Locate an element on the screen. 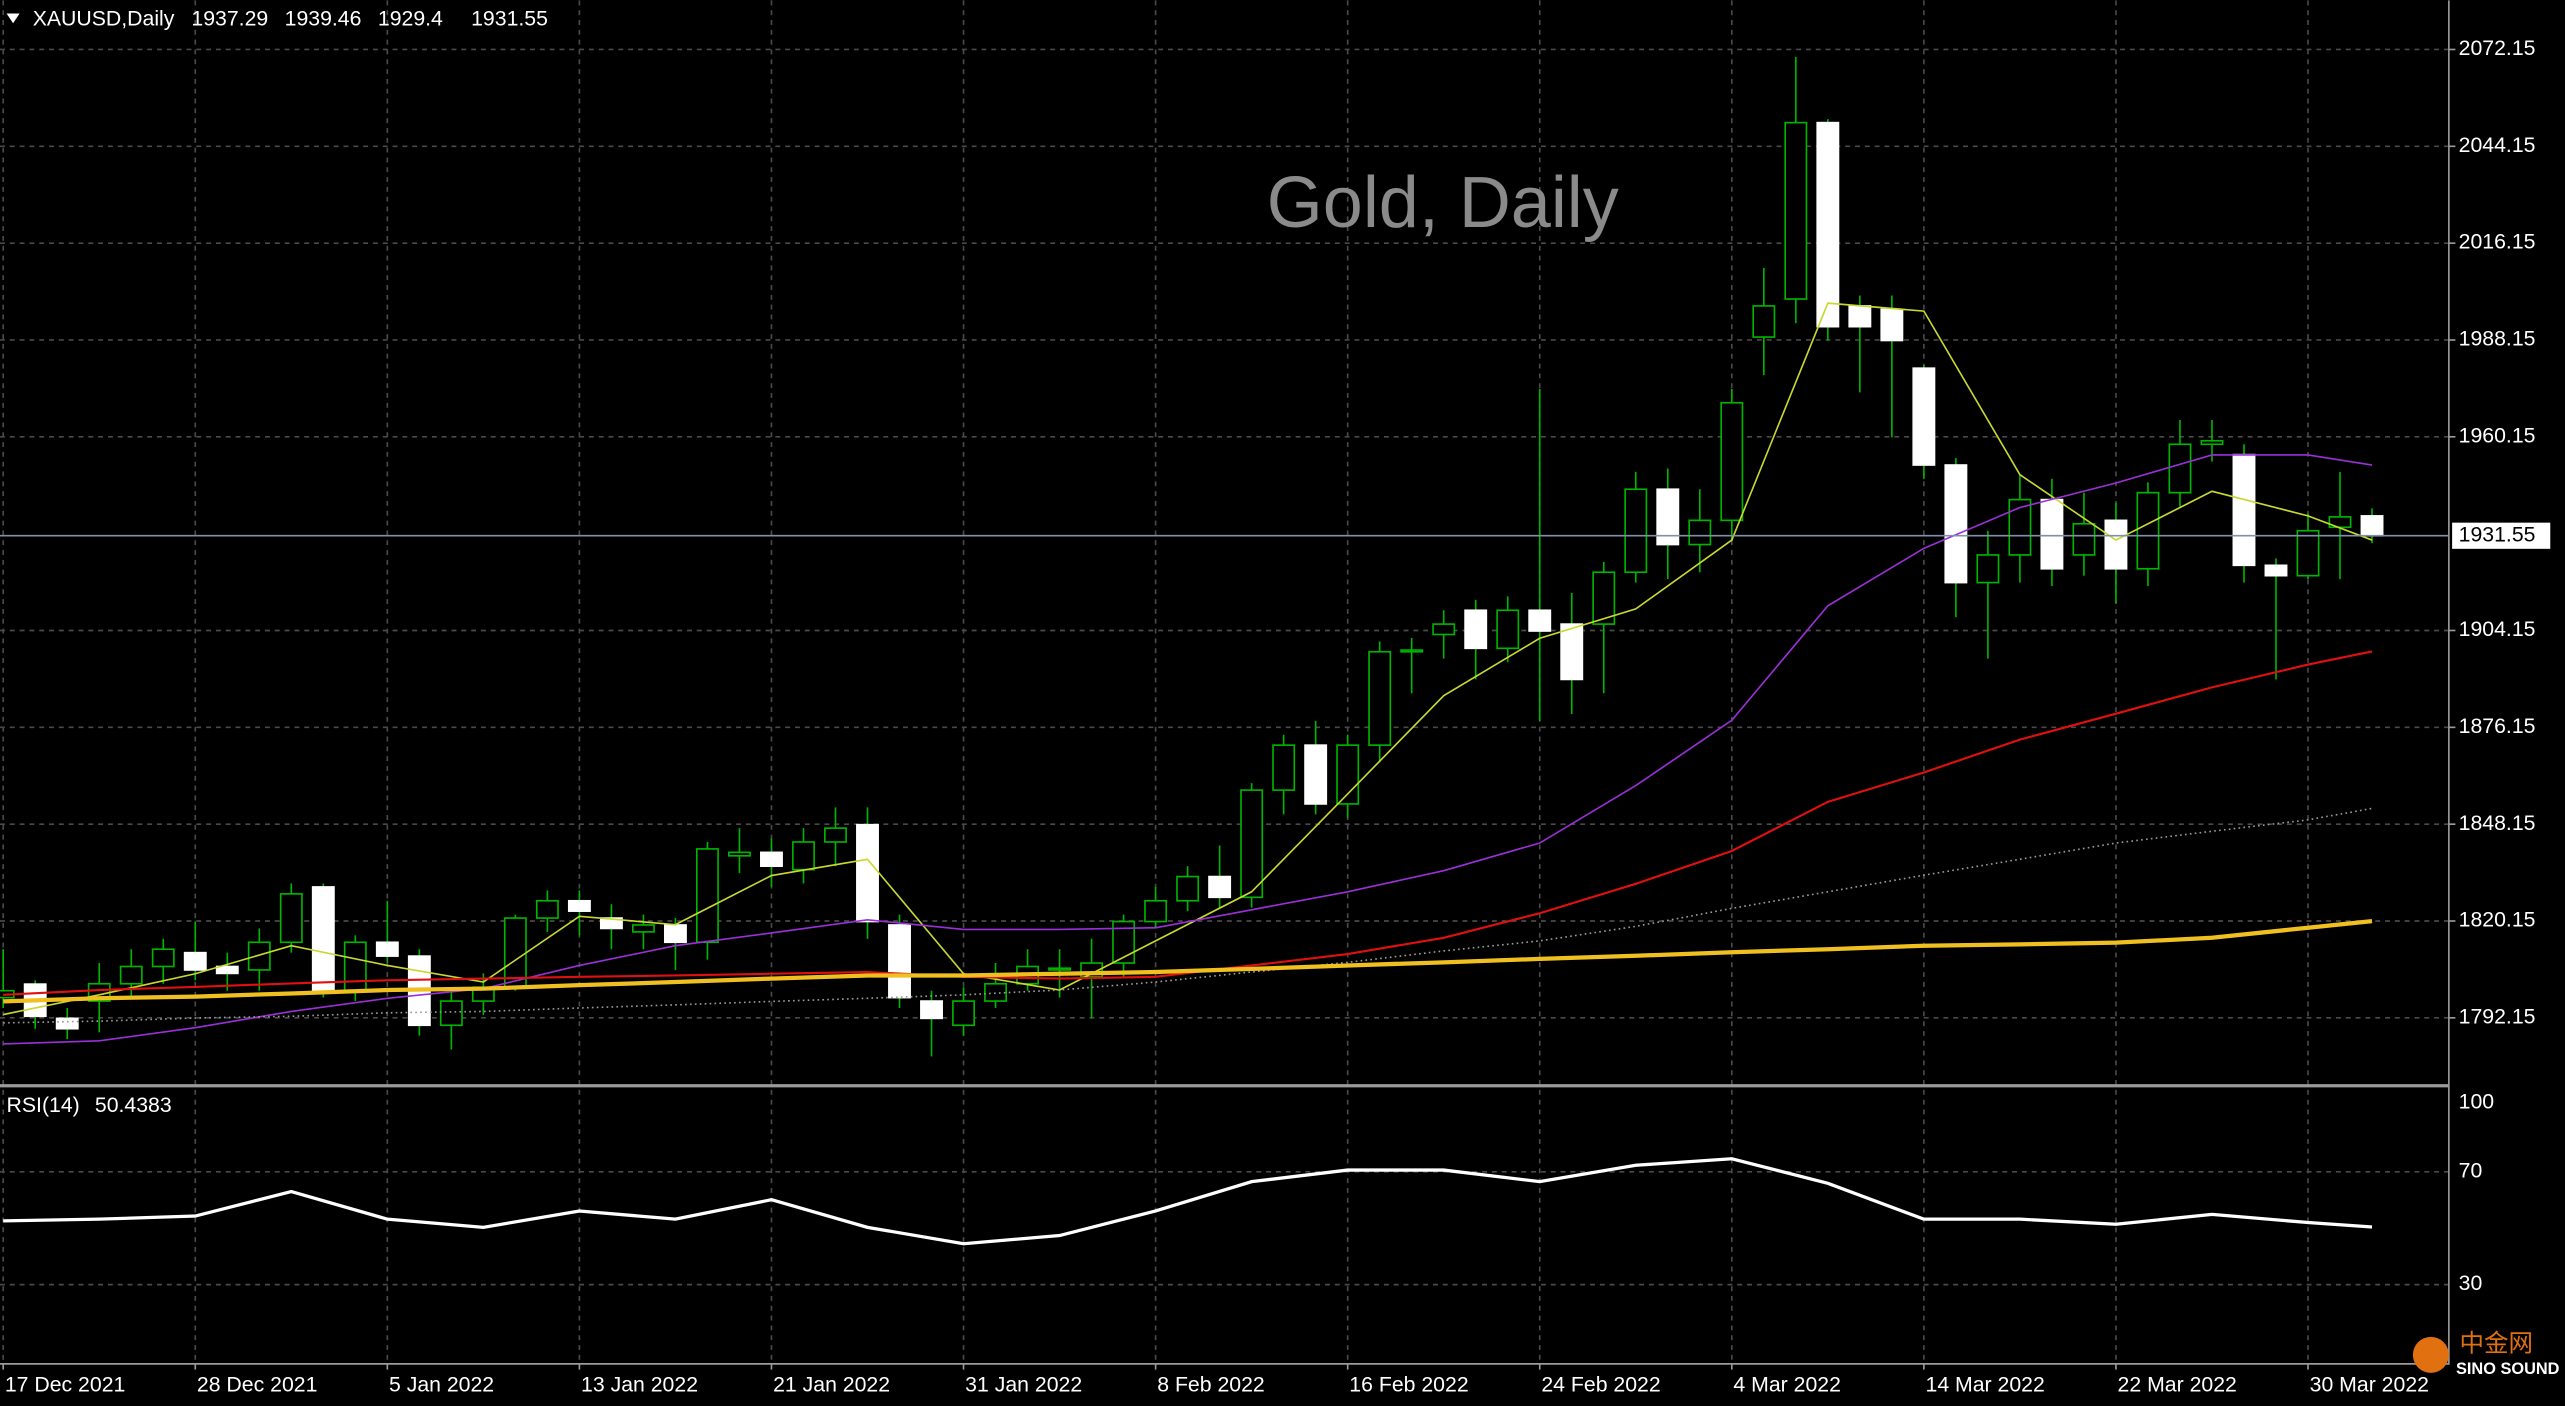 Image resolution: width=2565 pixels, height=1406 pixels. rsi-value: 50.4383 is located at coordinates (133, 1105).